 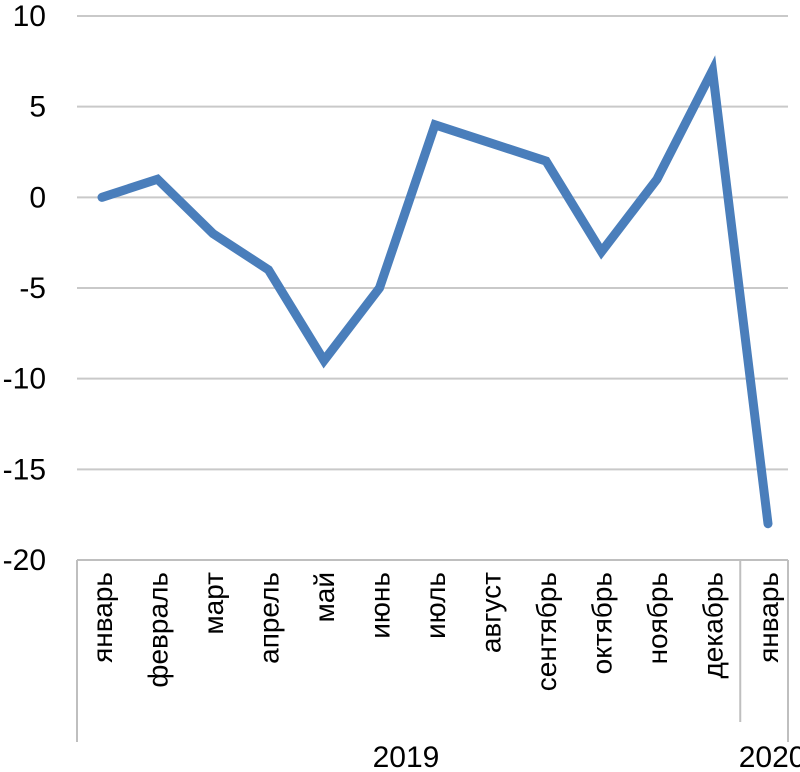 What do you see at coordinates (769, 756) in the screenshot?
I see `x-group-label: 2020` at bounding box center [769, 756].